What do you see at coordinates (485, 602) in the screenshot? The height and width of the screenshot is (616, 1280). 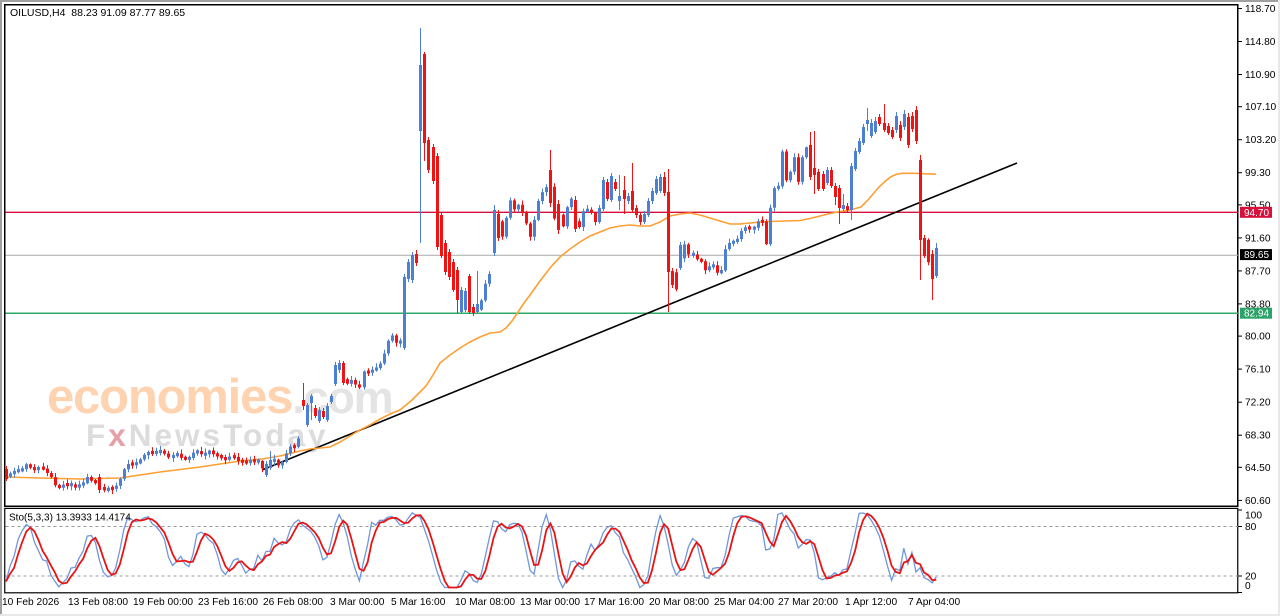 I see `svg-text: 10 Mar 08:00` at bounding box center [485, 602].